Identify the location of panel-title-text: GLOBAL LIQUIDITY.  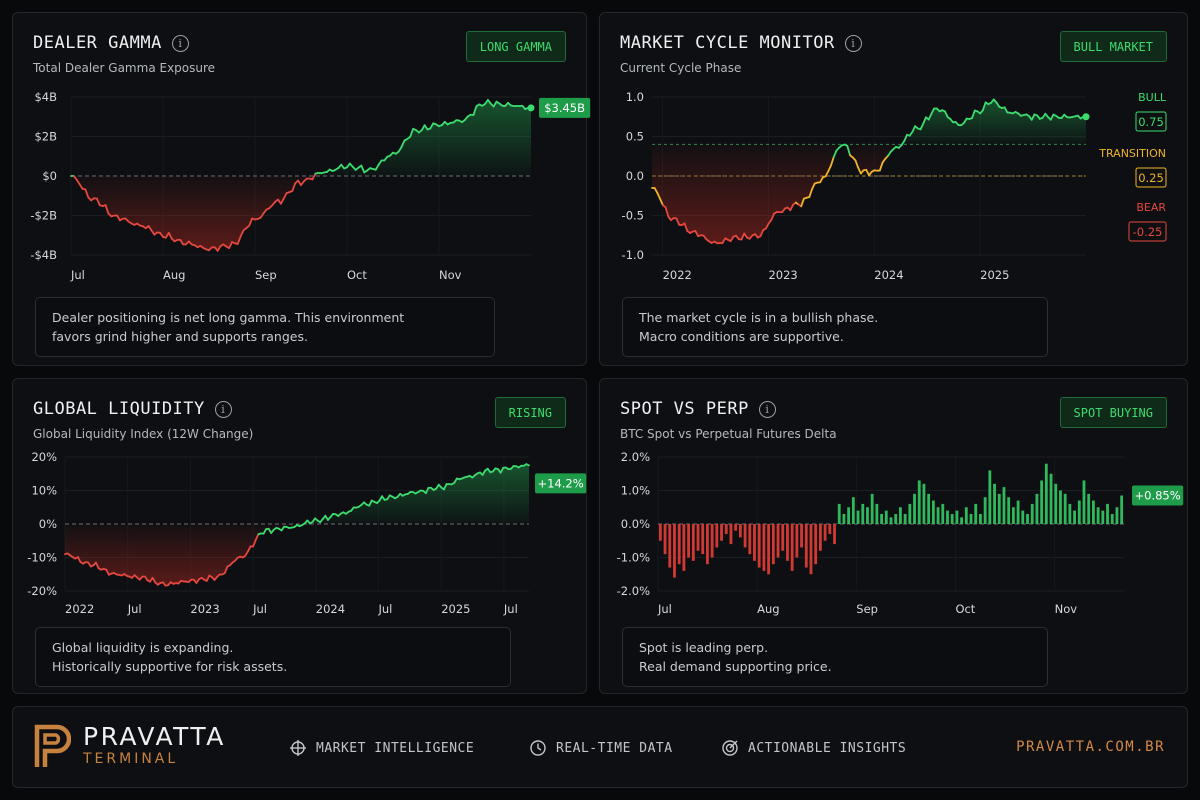
(119, 409).